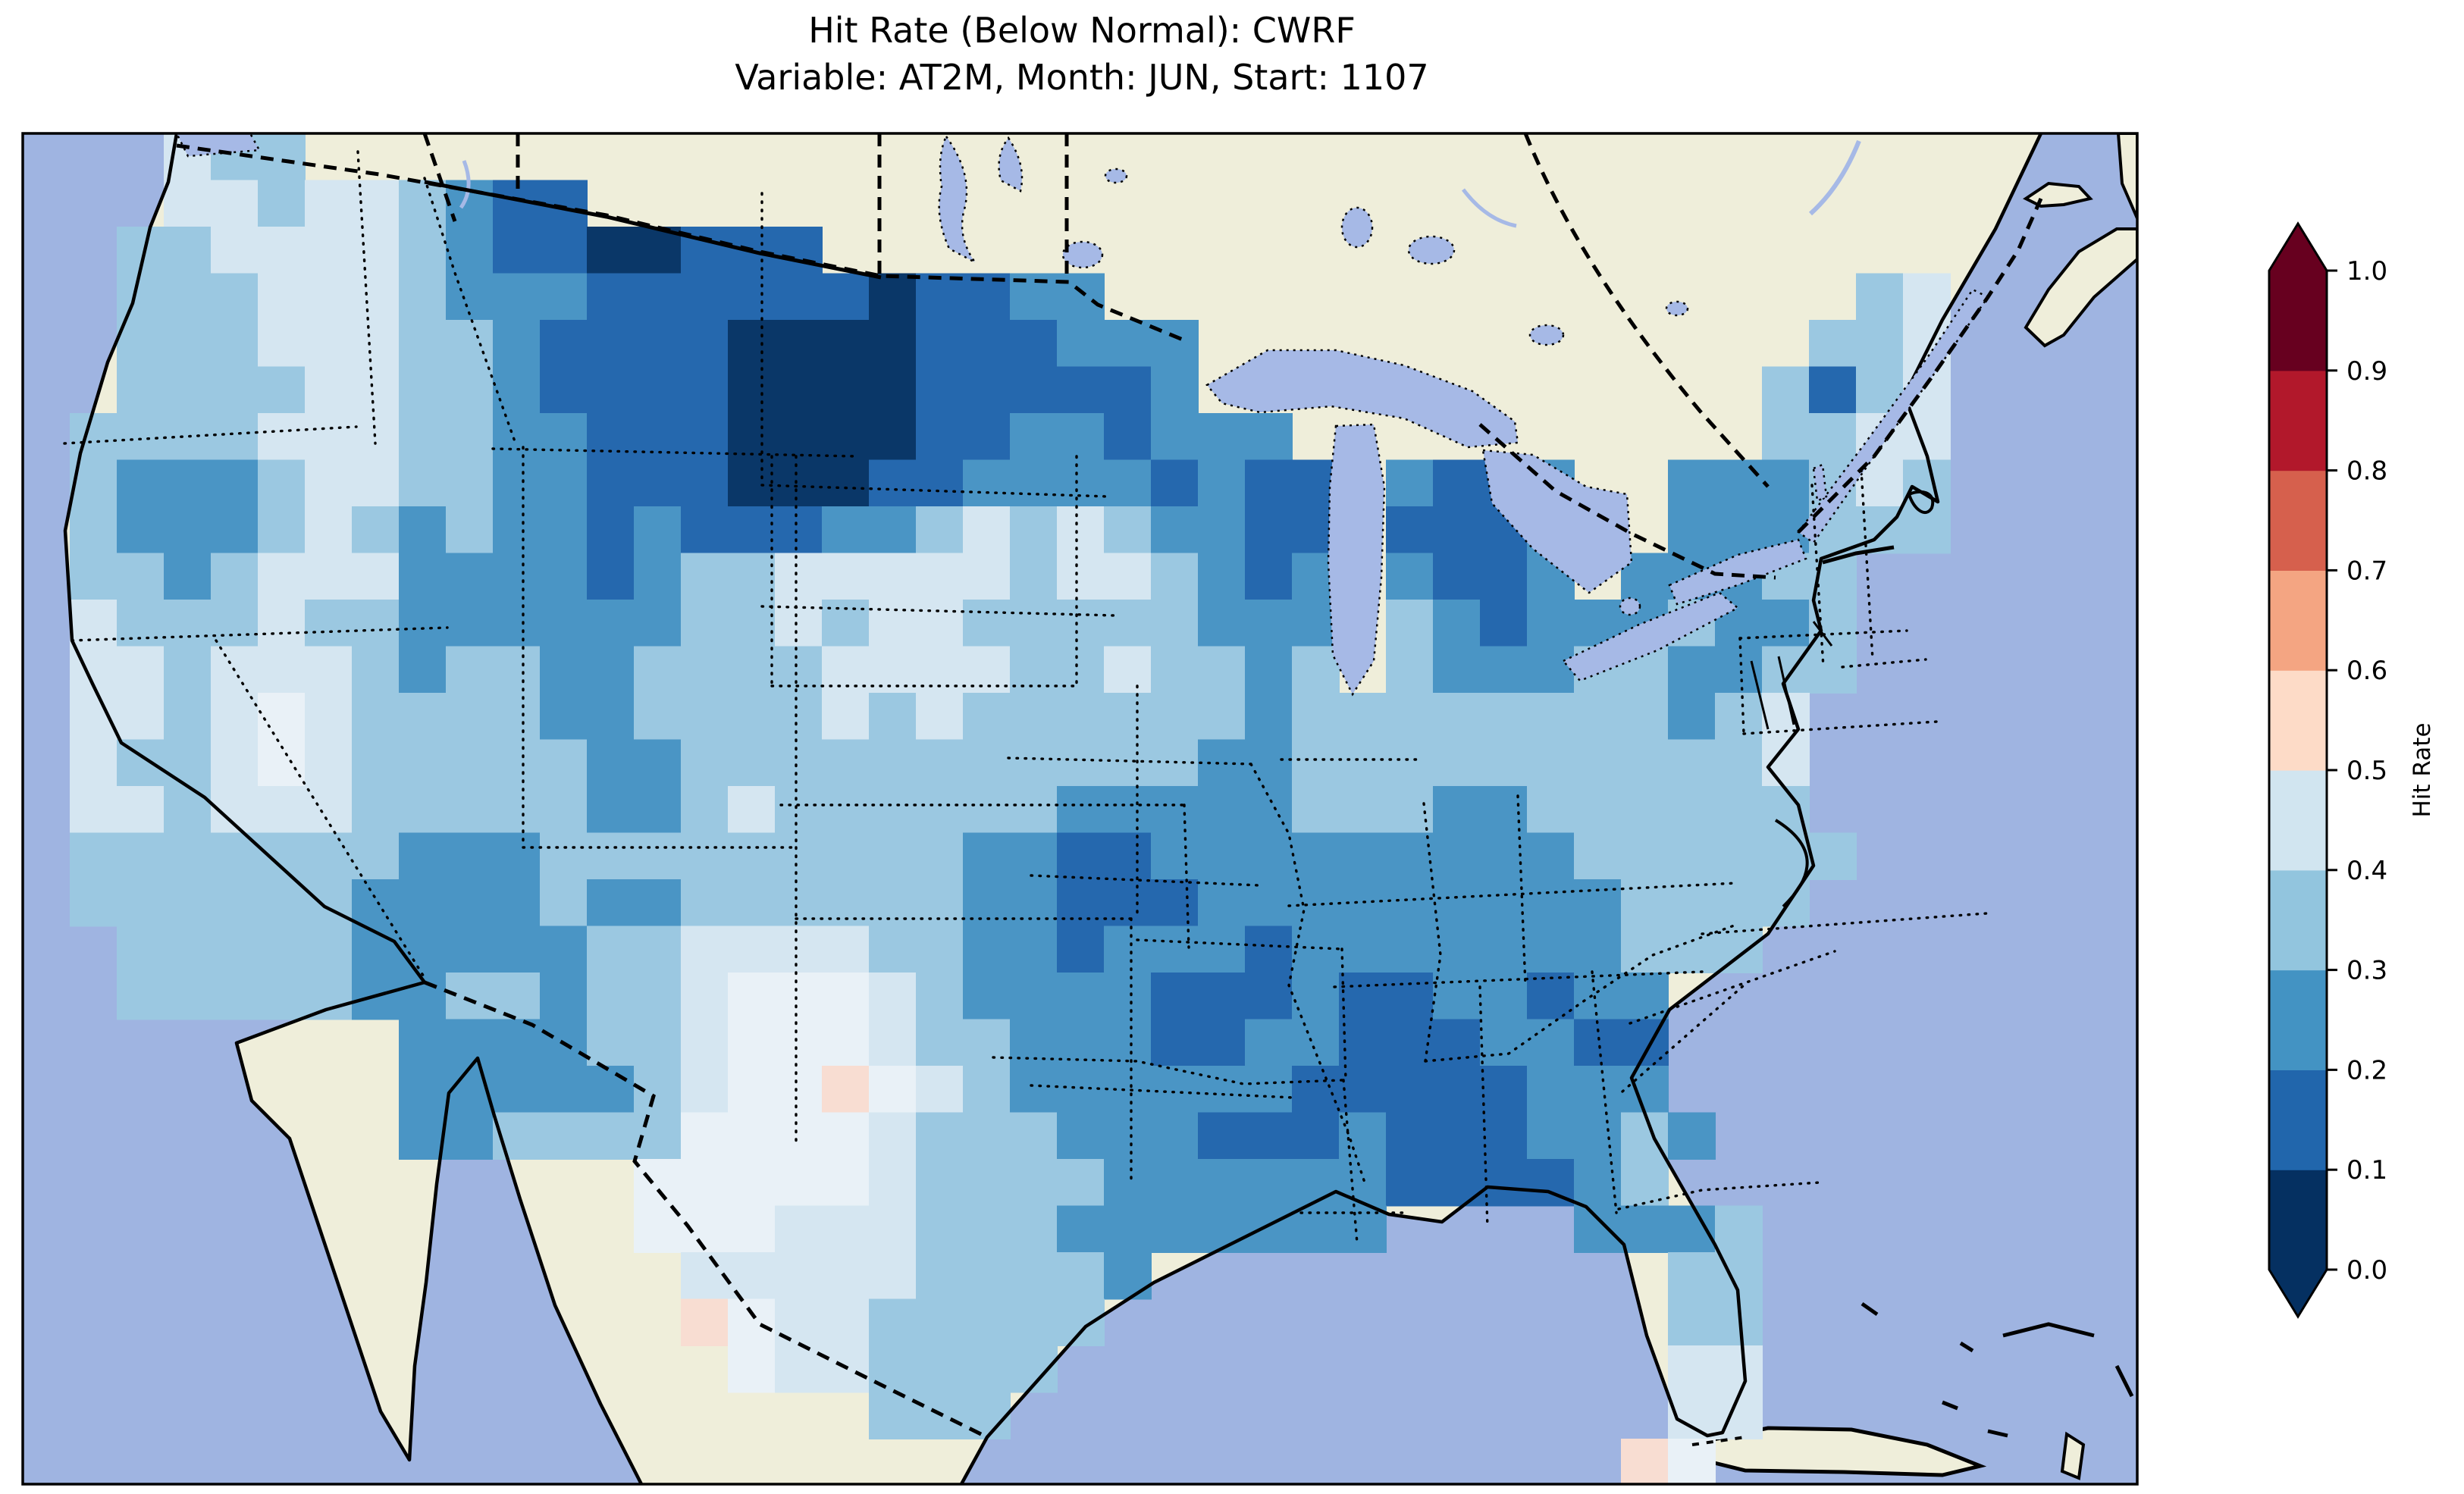  What do you see at coordinates (2367, 1170) in the screenshot?
I see `colorbar-tick-label: 0.1` at bounding box center [2367, 1170].